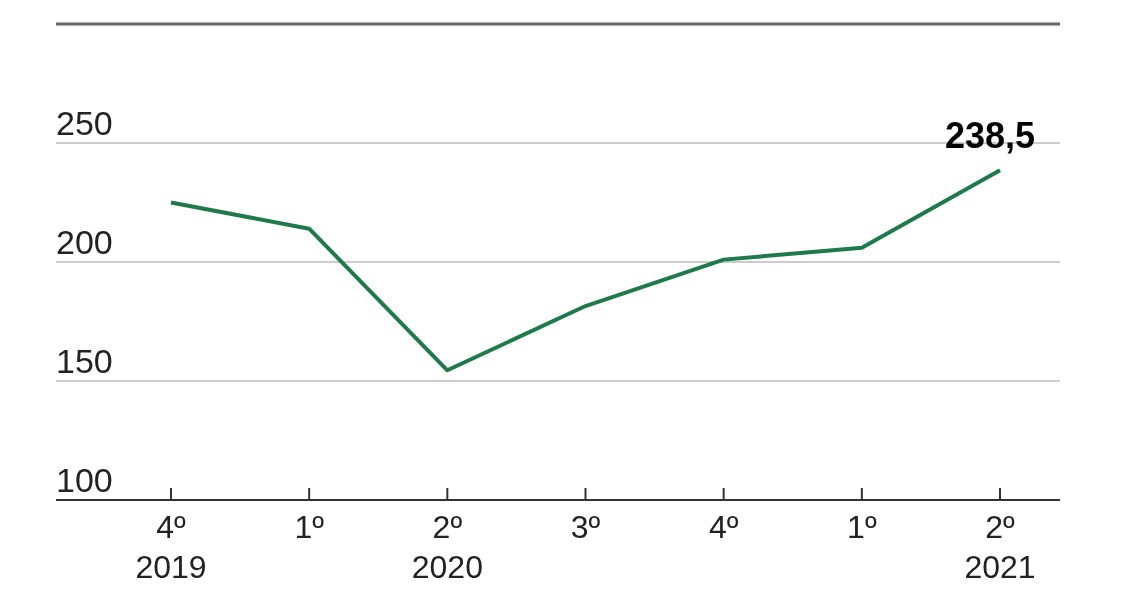 Image resolution: width=1128 pixels, height=591 pixels. Describe the element at coordinates (171, 547) in the screenshot. I see `x-tick-label: 4º 2019` at that location.